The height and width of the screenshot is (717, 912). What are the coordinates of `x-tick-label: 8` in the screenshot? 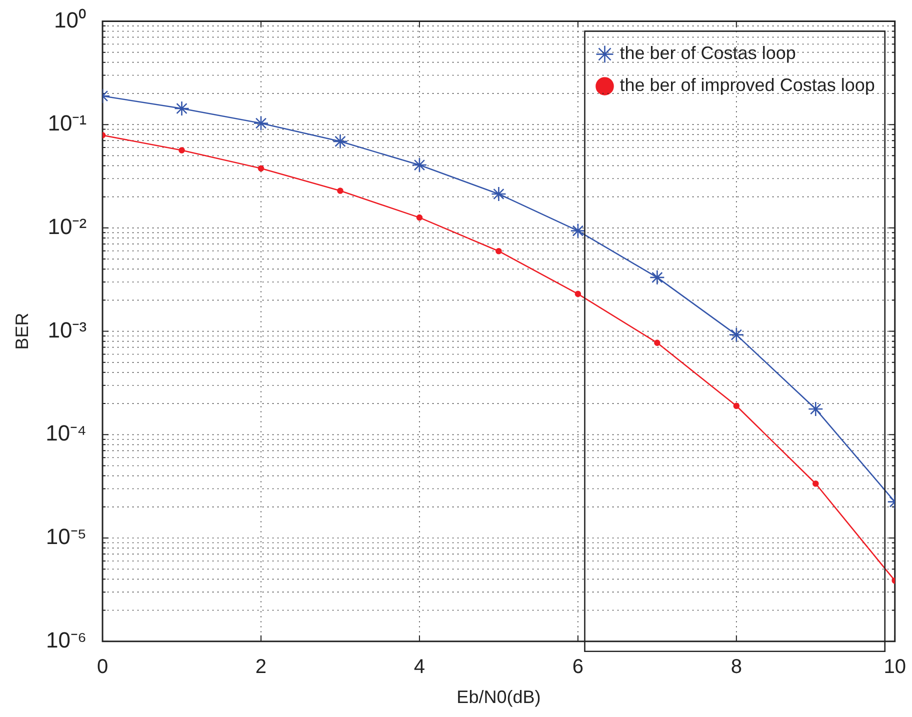 It's located at (736, 667).